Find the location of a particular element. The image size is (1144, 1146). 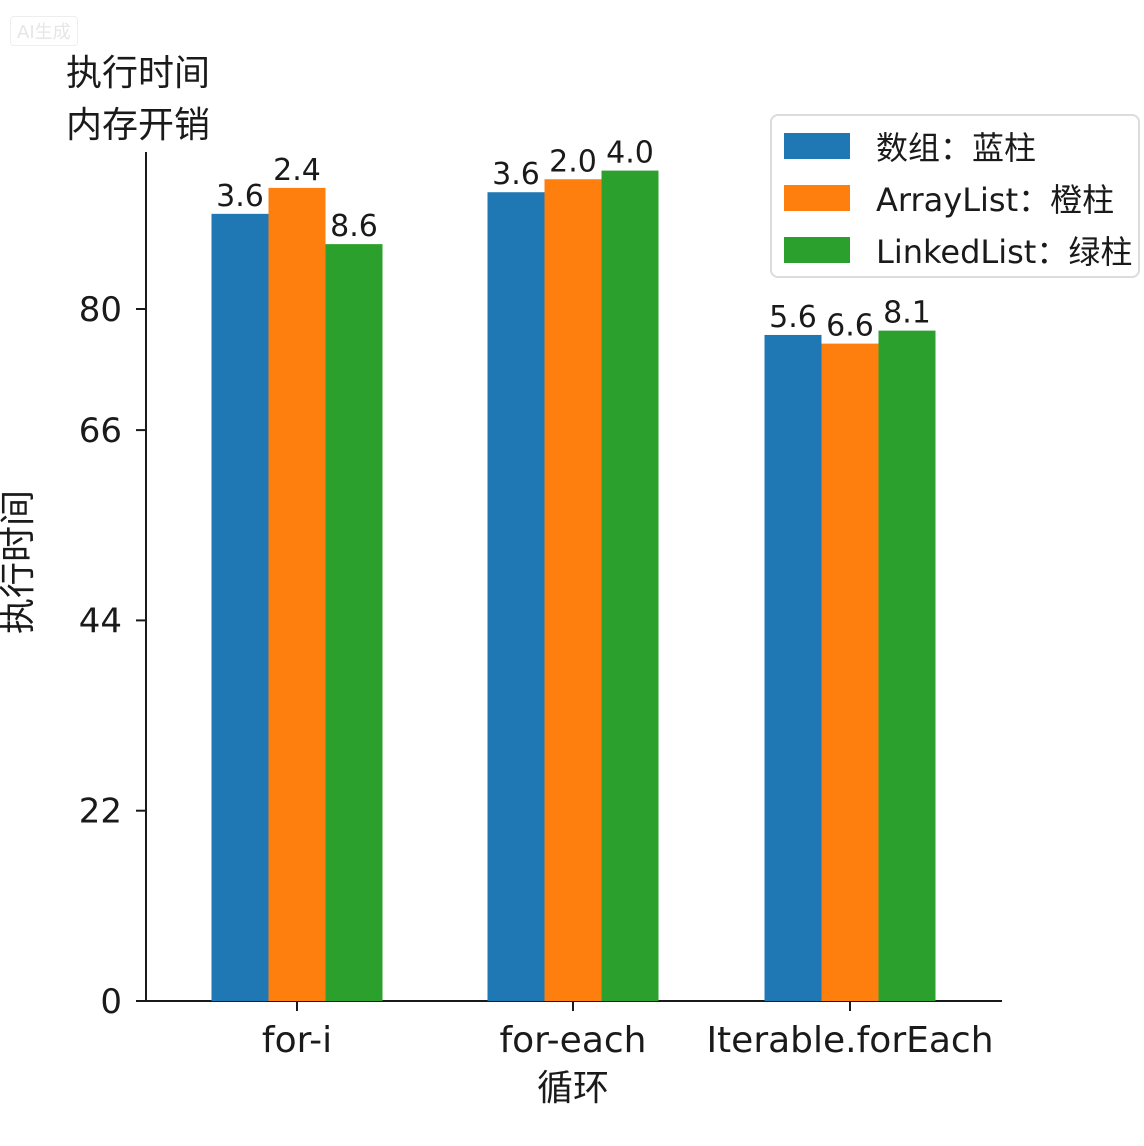

data-label-series0-cat1: 3.6 is located at coordinates (516, 174).